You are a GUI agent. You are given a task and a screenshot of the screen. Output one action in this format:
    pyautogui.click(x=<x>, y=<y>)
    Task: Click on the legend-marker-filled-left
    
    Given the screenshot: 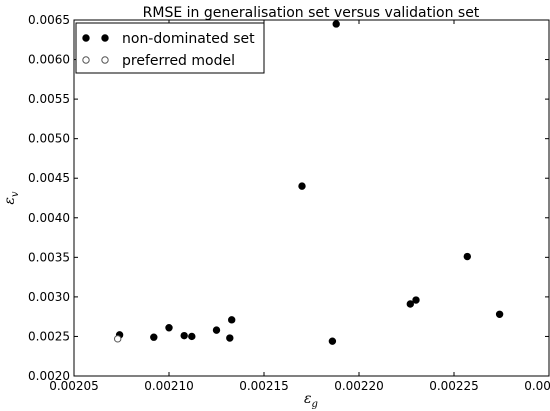 What is the action you would take?
    pyautogui.click(x=86, y=38)
    